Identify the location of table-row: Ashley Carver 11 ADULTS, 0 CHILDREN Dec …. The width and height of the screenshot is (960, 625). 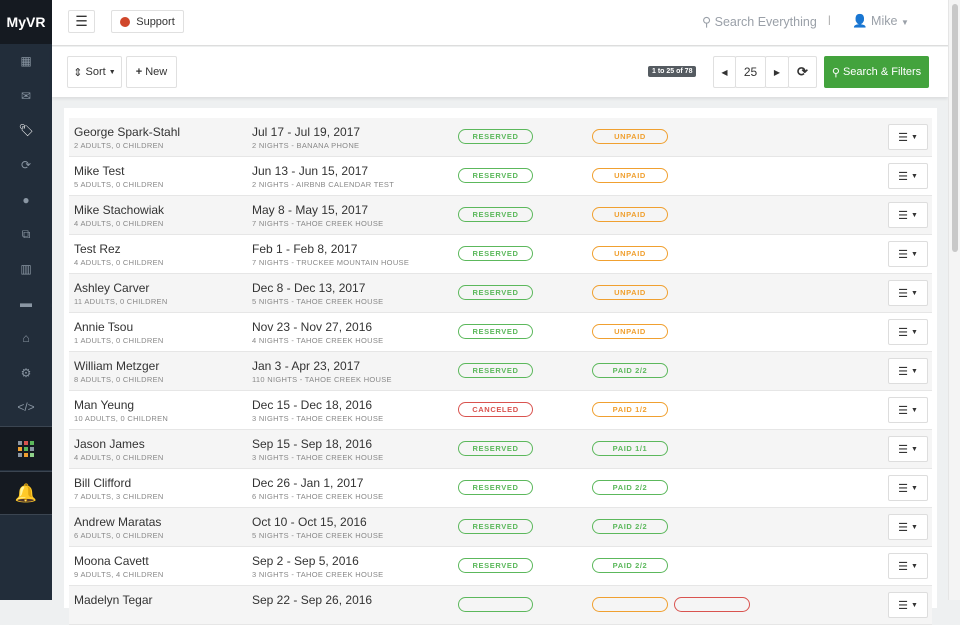
(500, 293).